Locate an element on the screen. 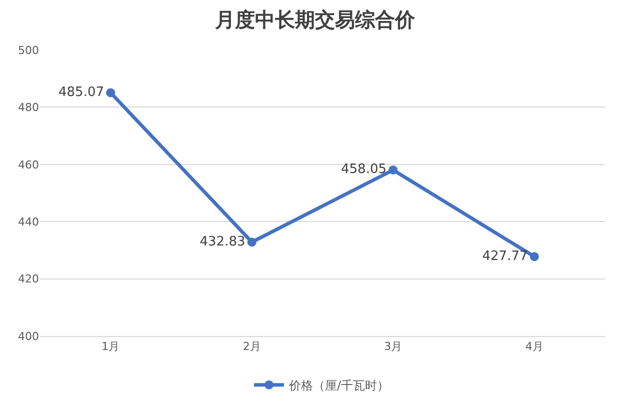  y-tick-label: 460 is located at coordinates (28, 165).